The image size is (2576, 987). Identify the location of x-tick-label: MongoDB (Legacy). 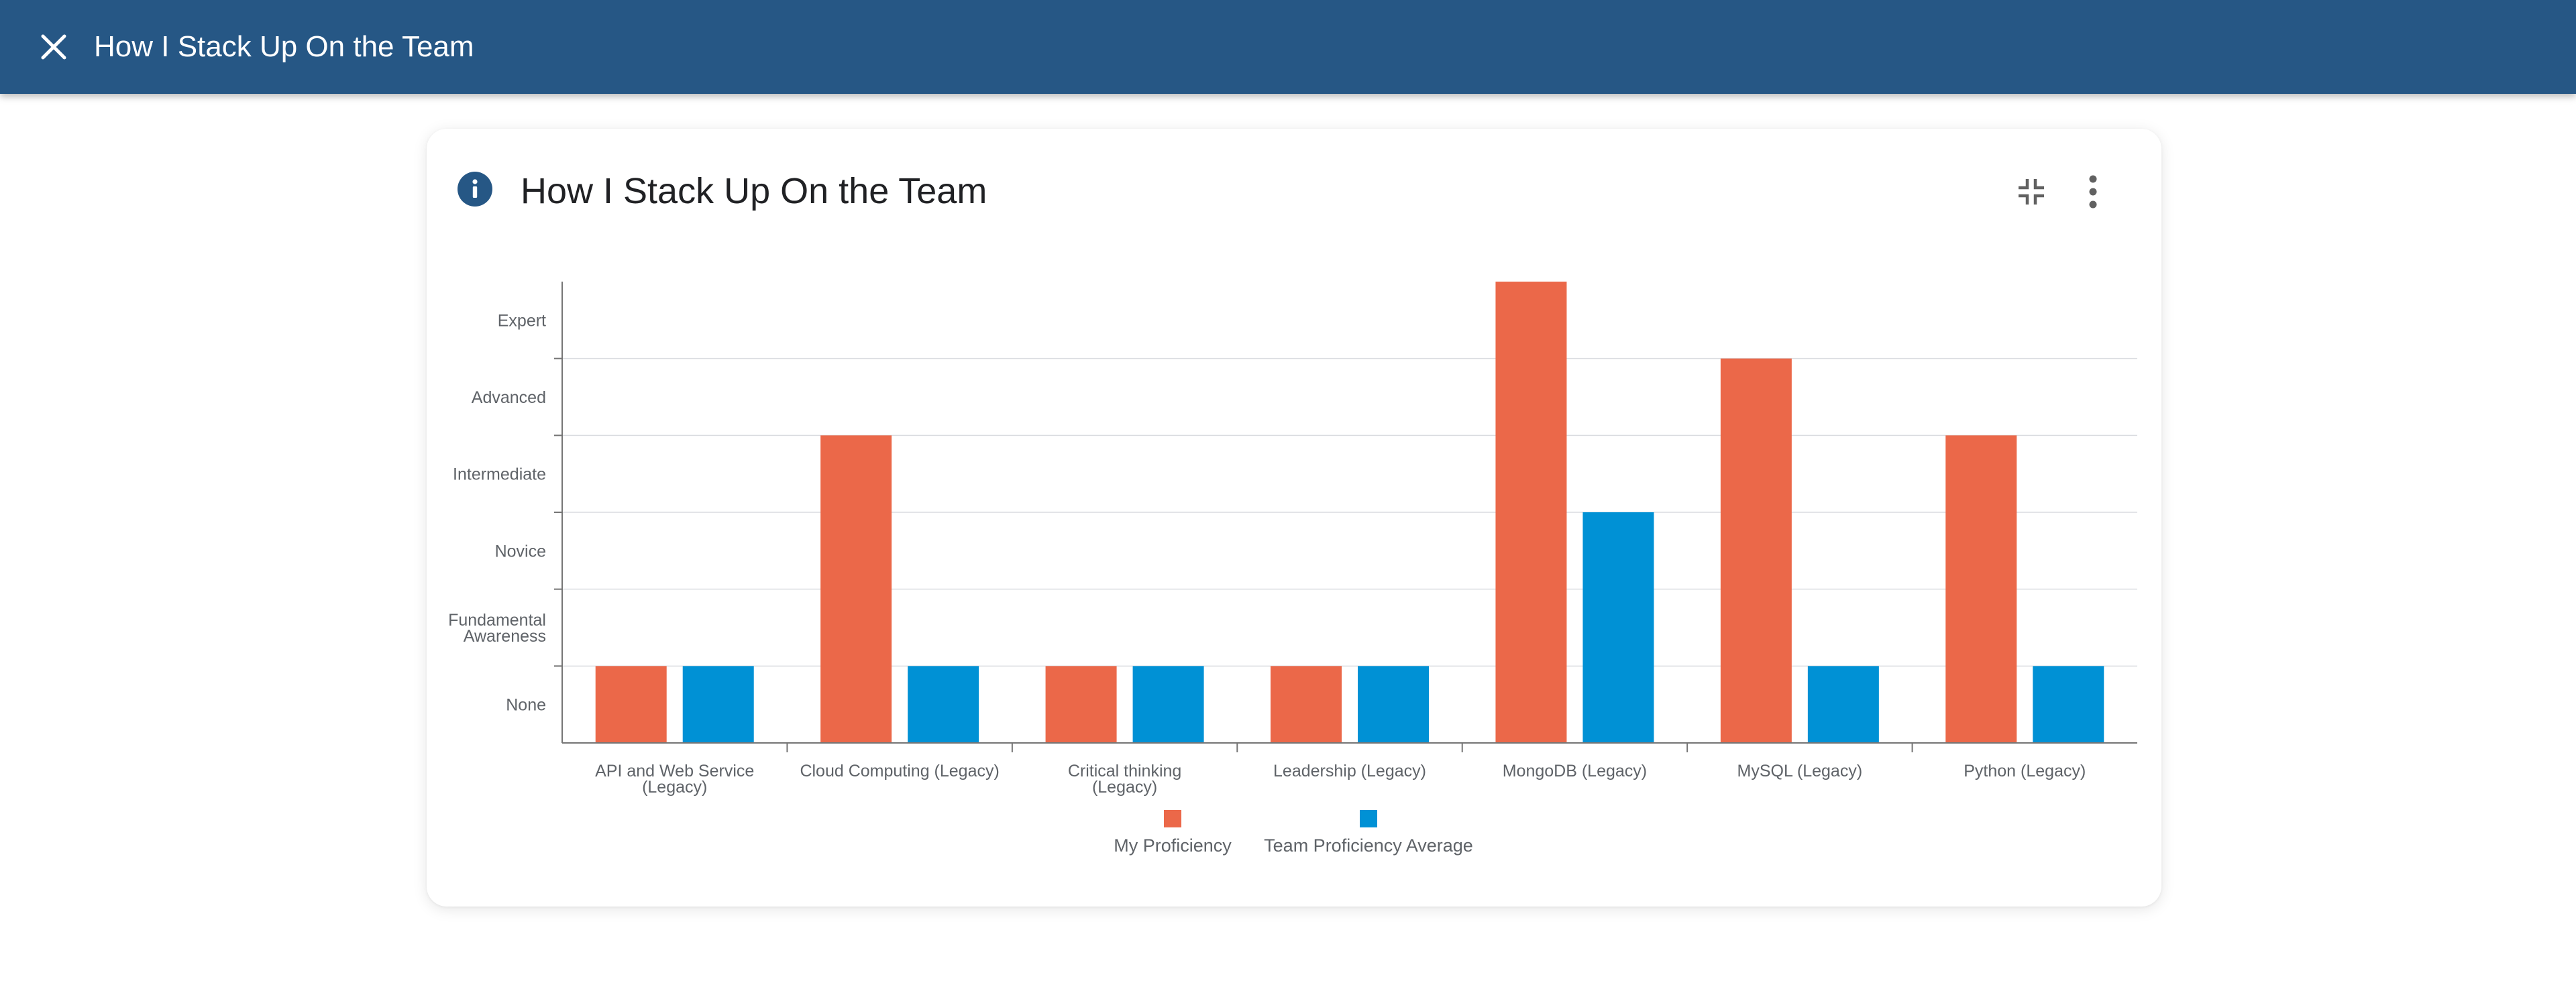
(1575, 771).